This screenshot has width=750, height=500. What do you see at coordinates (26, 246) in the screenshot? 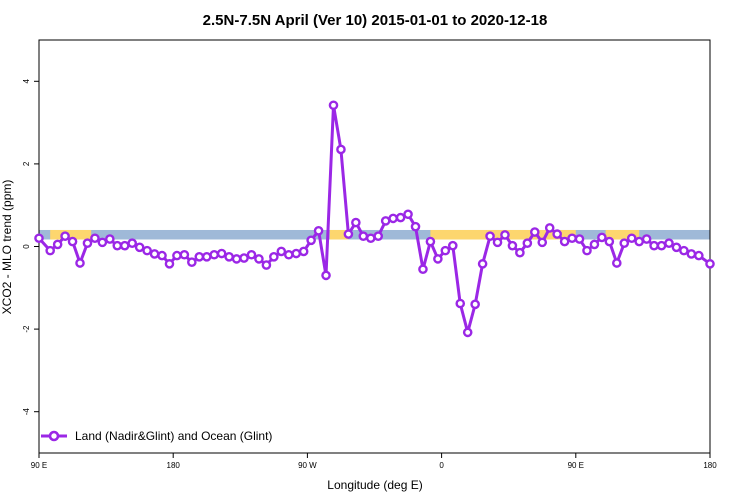
I see `y-tick-label: 0` at bounding box center [26, 246].